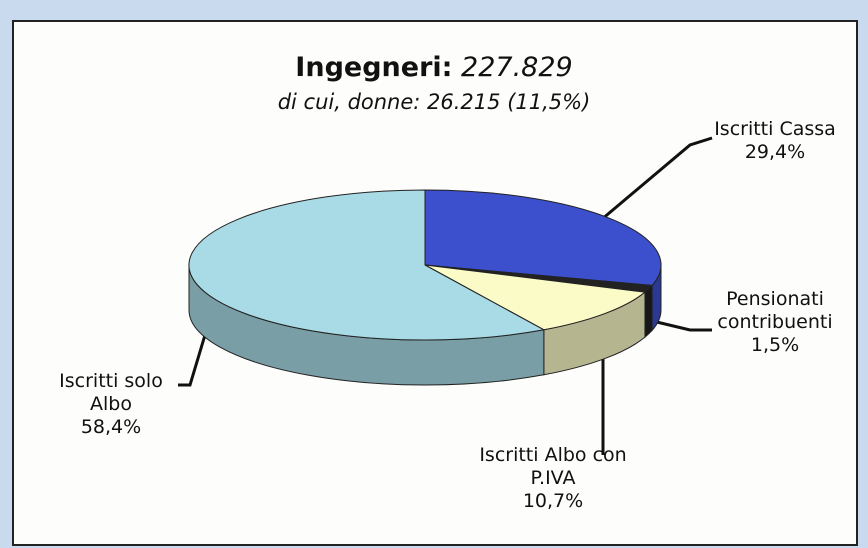  Describe the element at coordinates (111, 427) in the screenshot. I see `value-label: 58,4%` at that location.